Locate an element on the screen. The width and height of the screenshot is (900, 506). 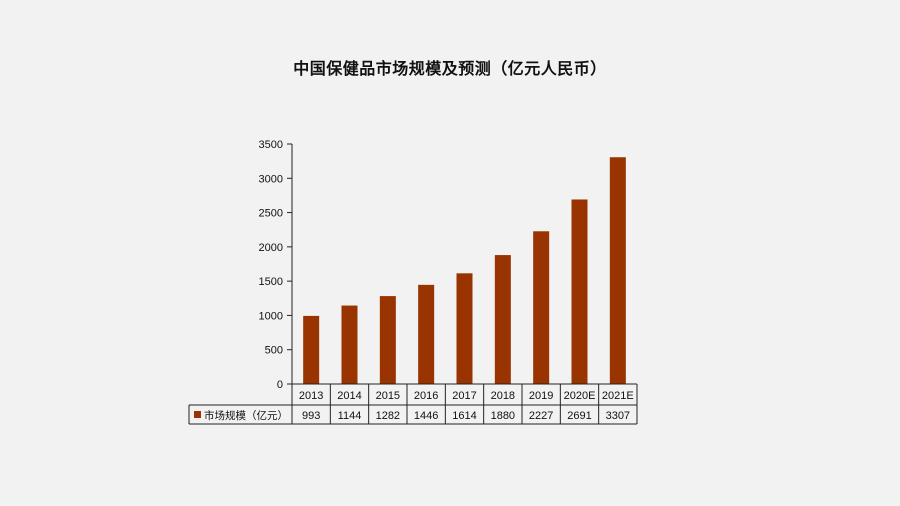
x-category-label: 2020E is located at coordinates (580, 396).